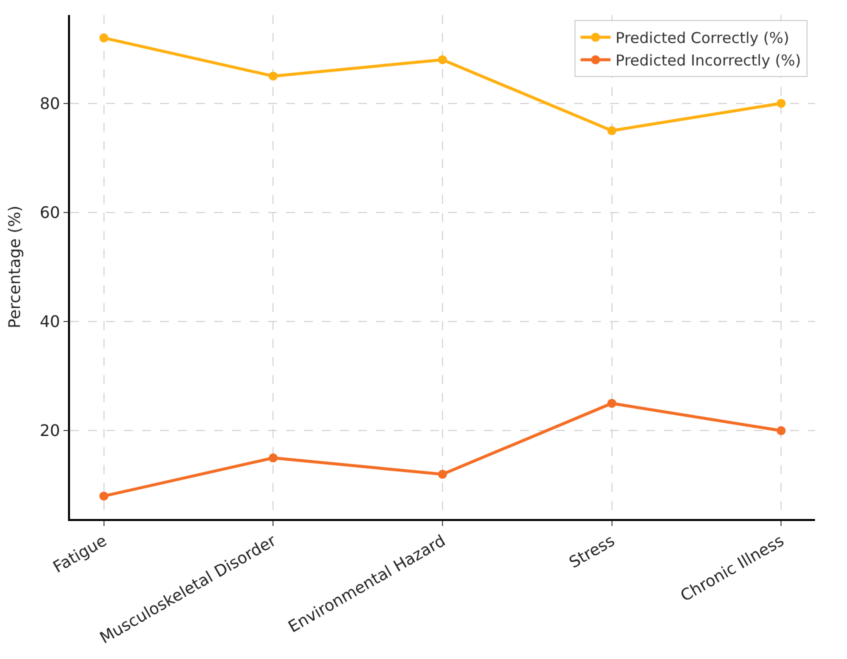  Describe the element at coordinates (708, 61) in the screenshot. I see `legend-label: Predicted Incorrectly (%)` at that location.